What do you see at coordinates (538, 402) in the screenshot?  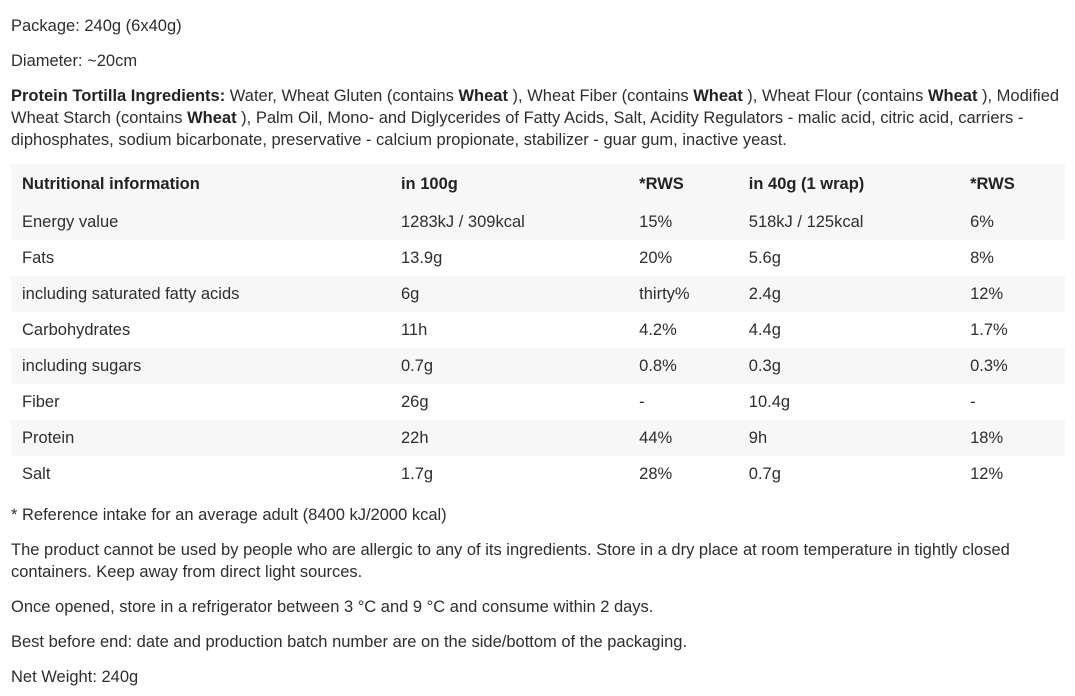 I see `table-row: Fiber 26g - 10.4g -` at bounding box center [538, 402].